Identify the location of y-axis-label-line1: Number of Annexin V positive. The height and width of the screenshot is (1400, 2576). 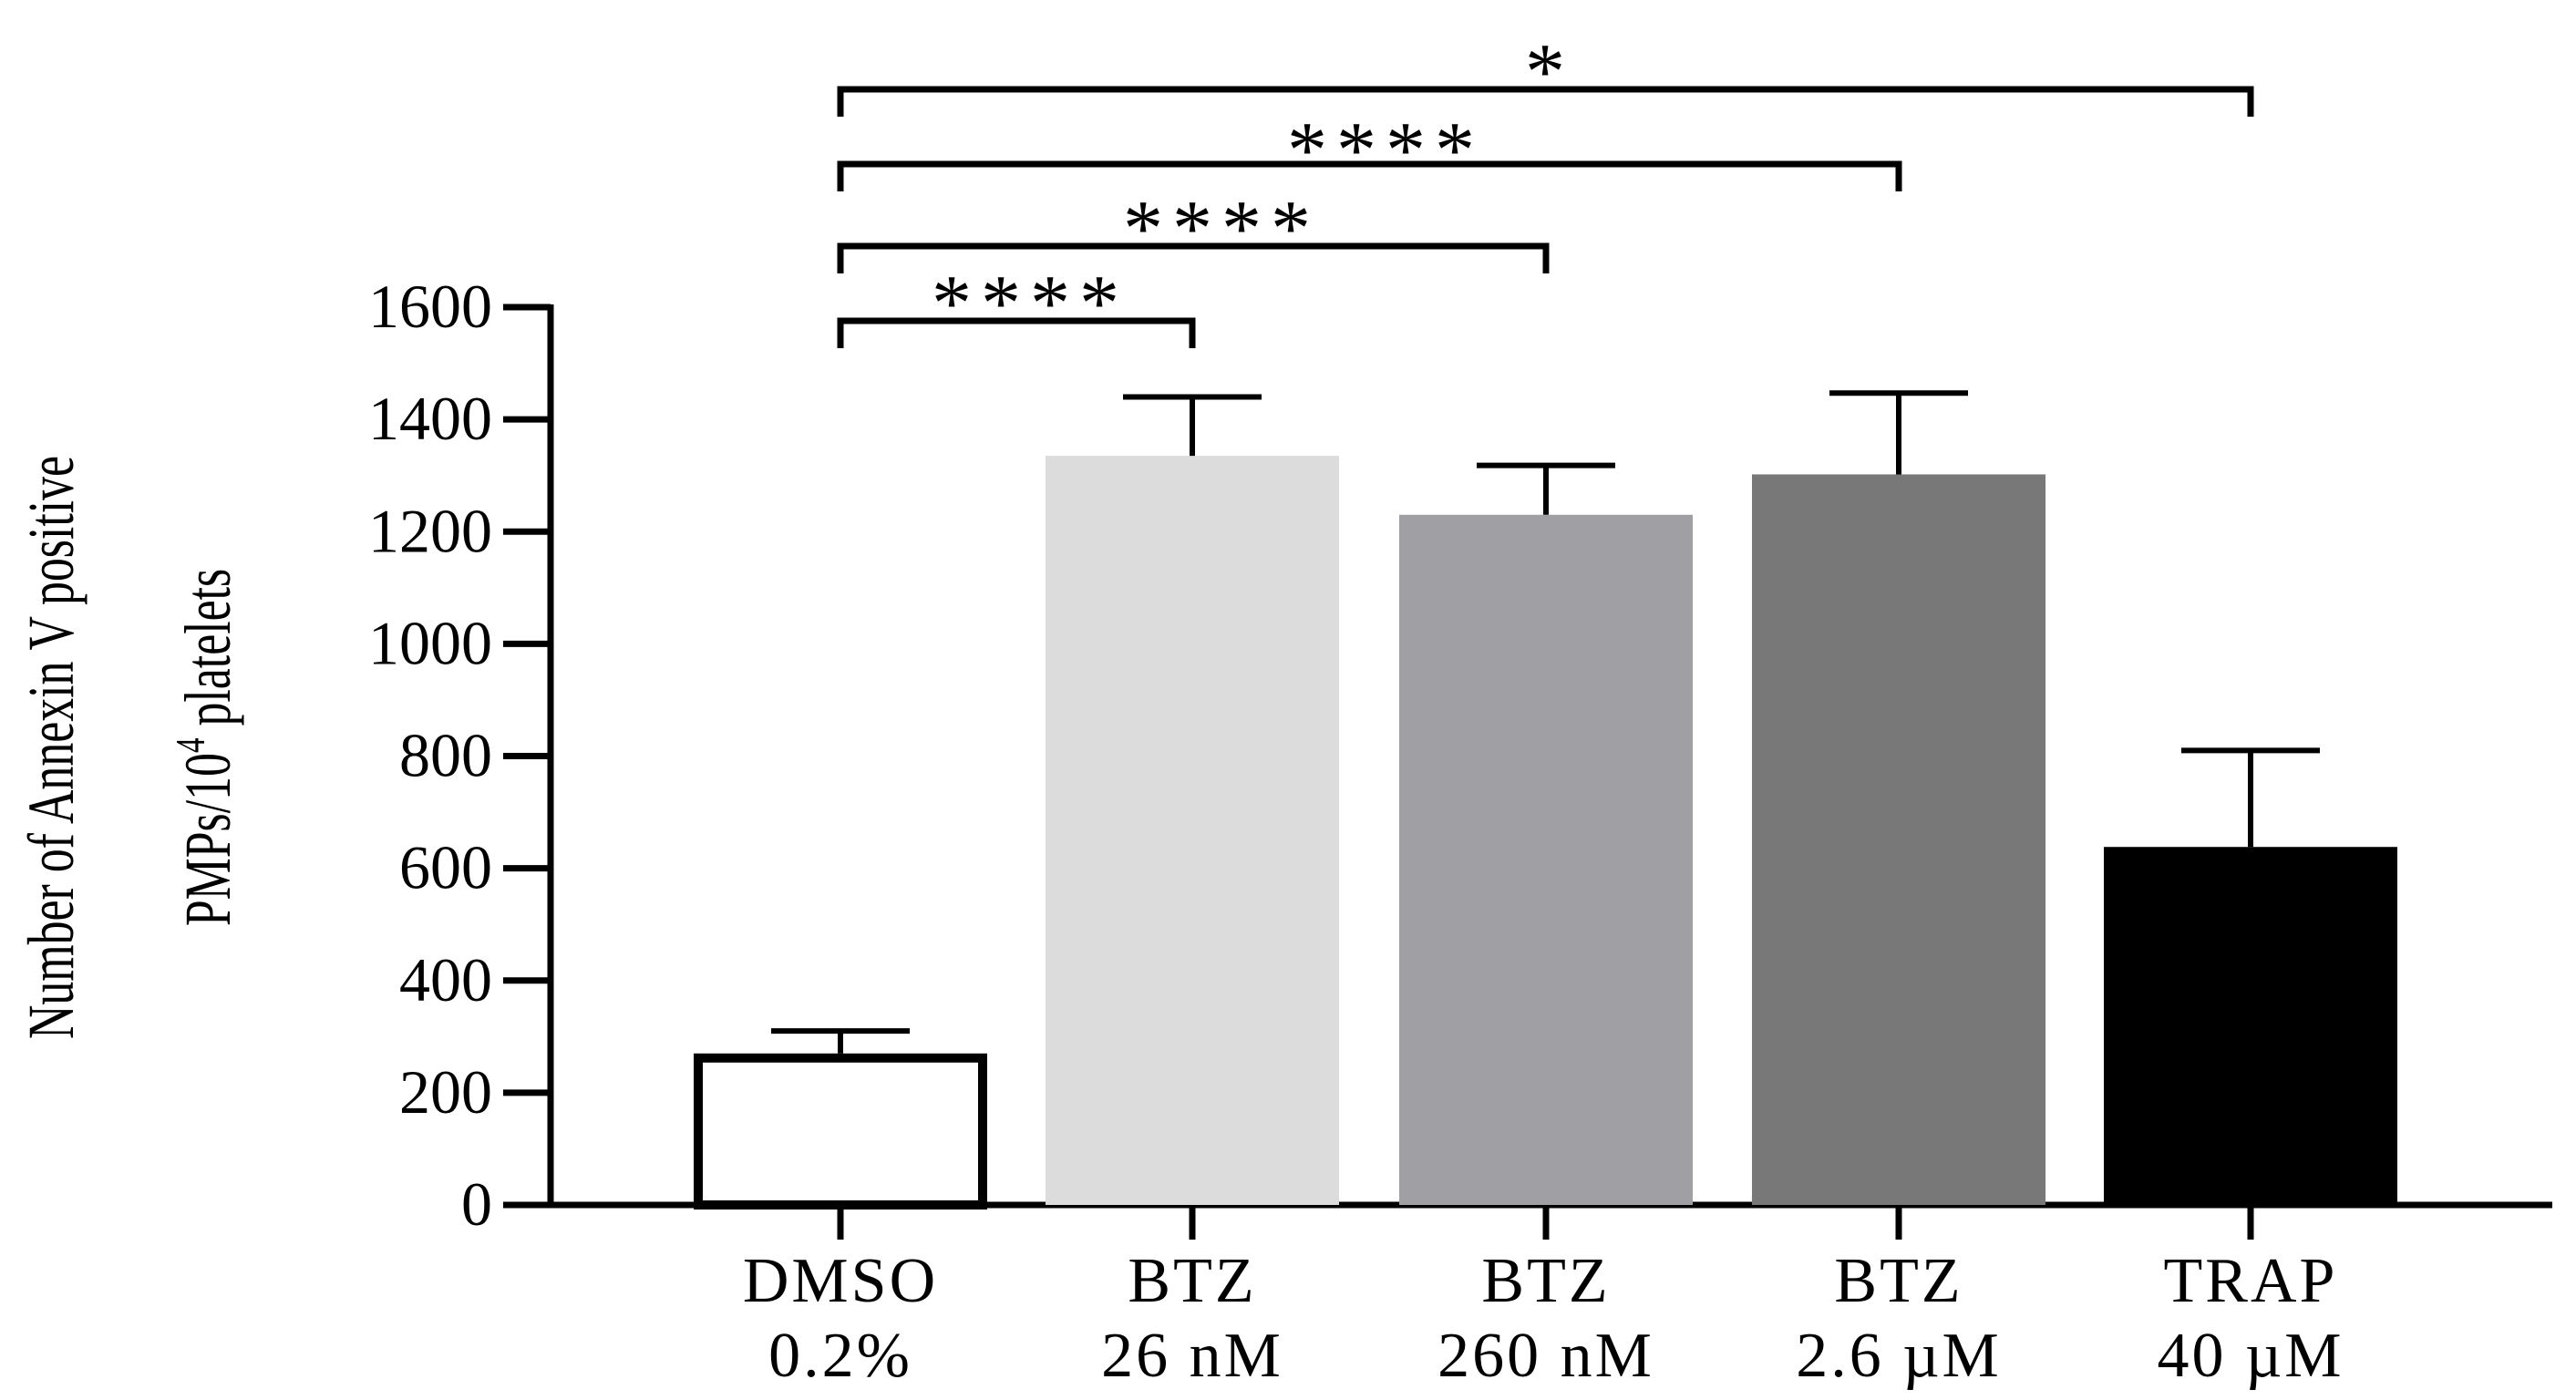
(51, 748).